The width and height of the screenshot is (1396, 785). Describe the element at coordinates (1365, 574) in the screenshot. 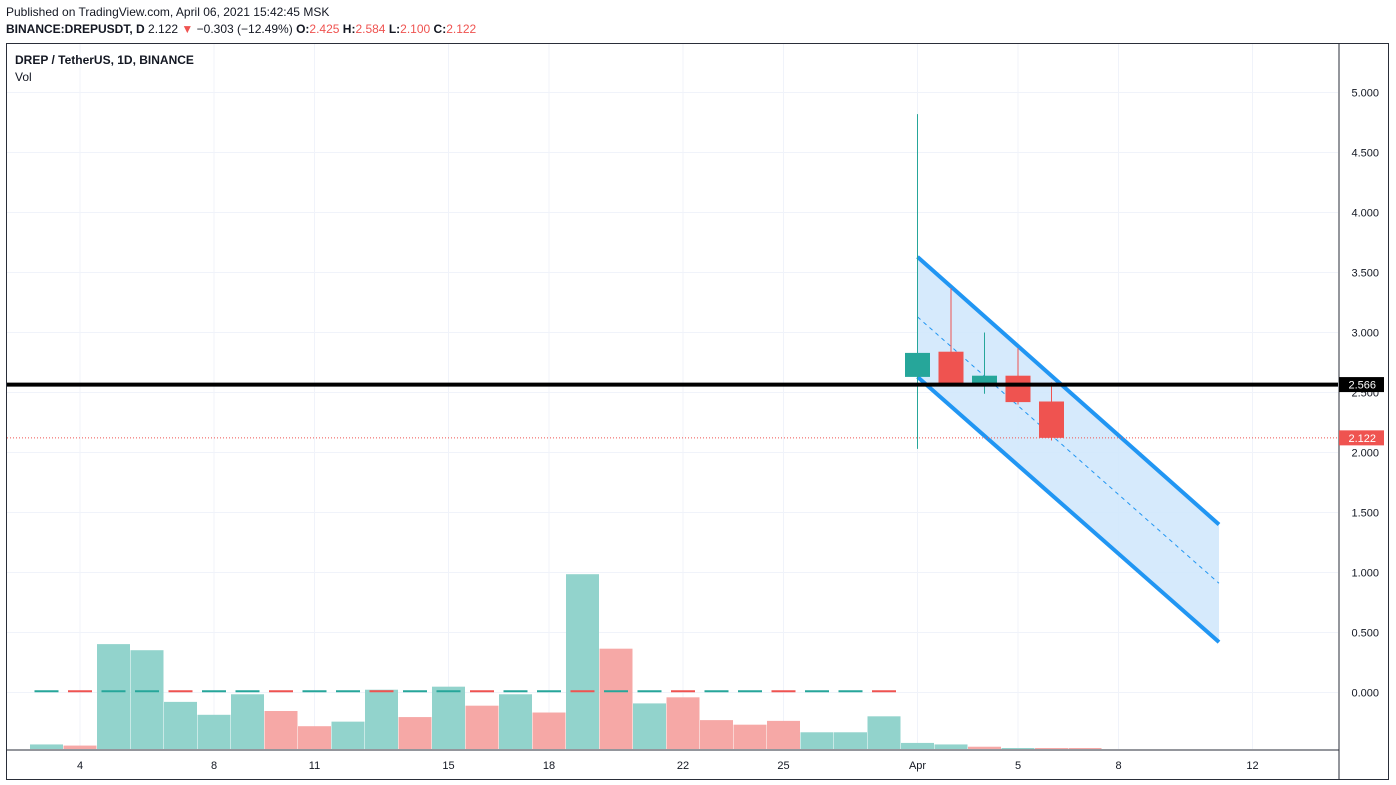

I see `price-tick-label: 1.000` at that location.